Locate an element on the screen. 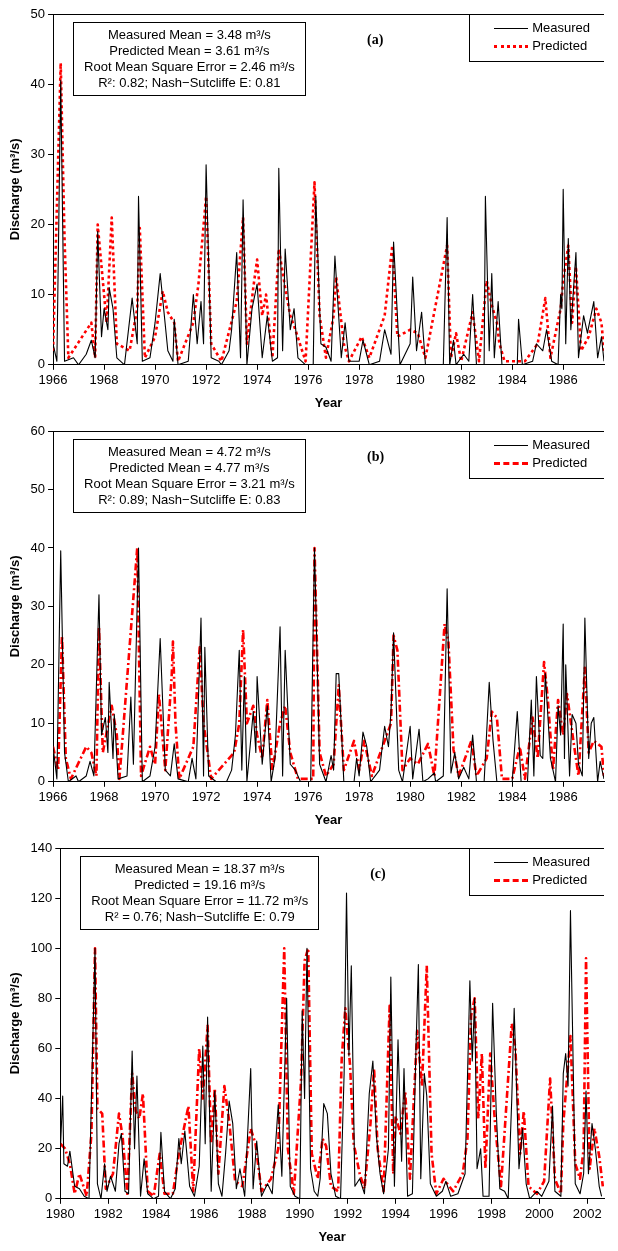  annotation: Predicted Mean = 4.77 m³/s is located at coordinates (189, 468).